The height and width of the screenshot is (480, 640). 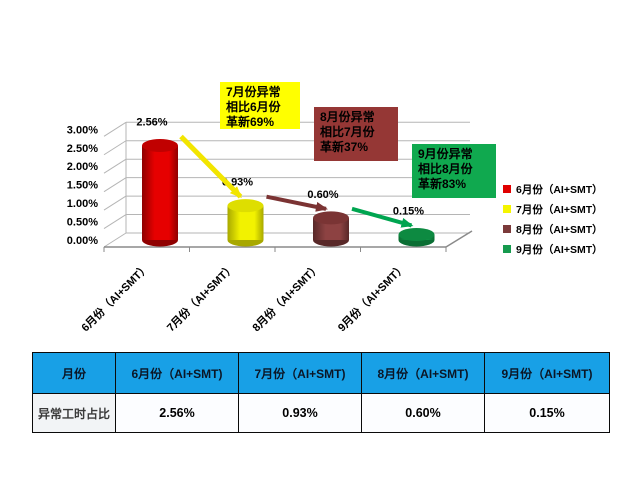 I want to click on callout-july: 7月份异常 相比6月份 革新69%, so click(x=260, y=105).